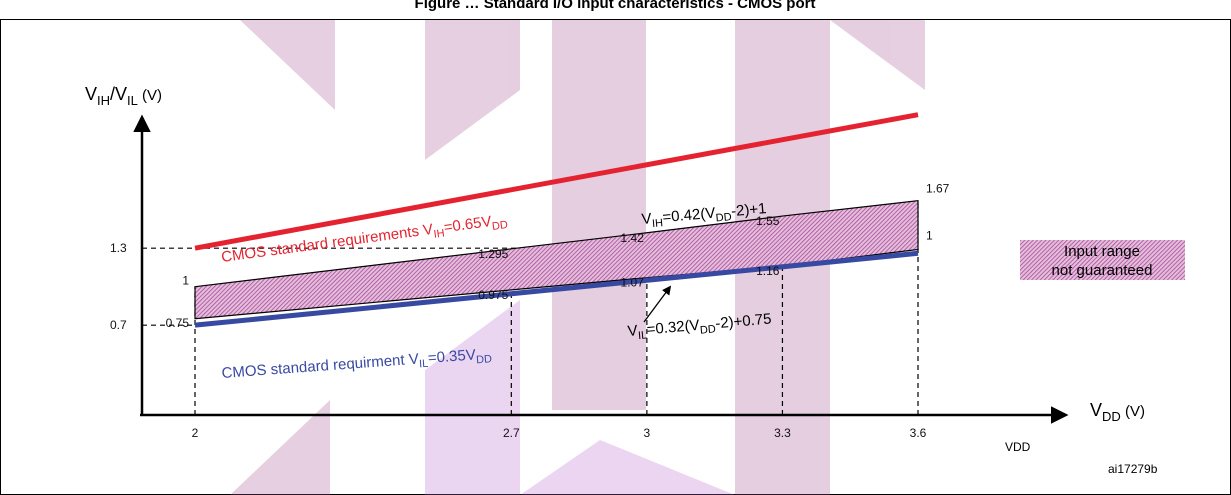 Image resolution: width=1231 pixels, height=495 pixels. Describe the element at coordinates (768, 271) in the screenshot. I see `data-label: 1.16` at that location.